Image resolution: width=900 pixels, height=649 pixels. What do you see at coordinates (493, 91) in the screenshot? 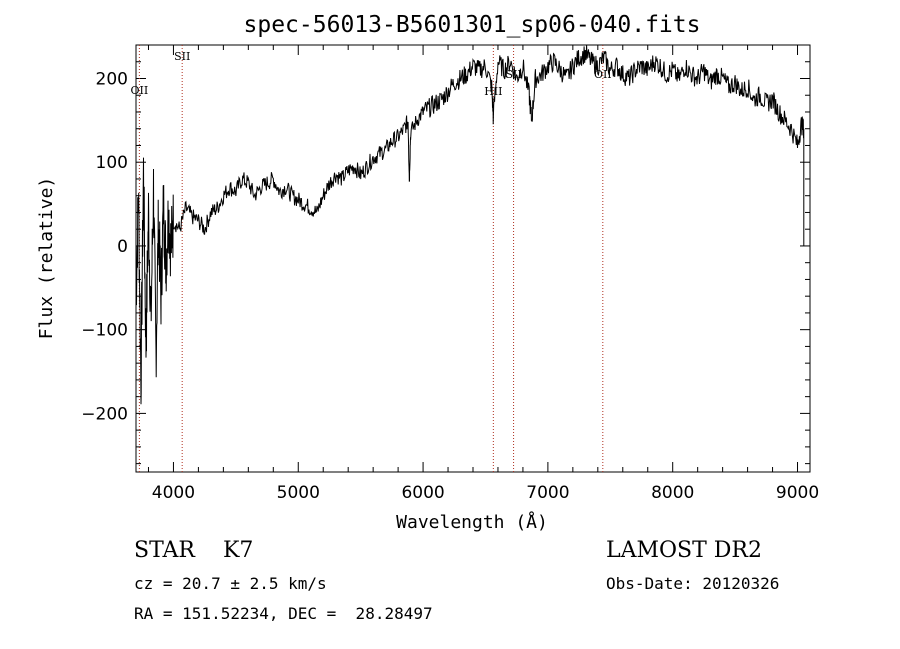
I see `spectral-line-label: HII` at bounding box center [493, 91].